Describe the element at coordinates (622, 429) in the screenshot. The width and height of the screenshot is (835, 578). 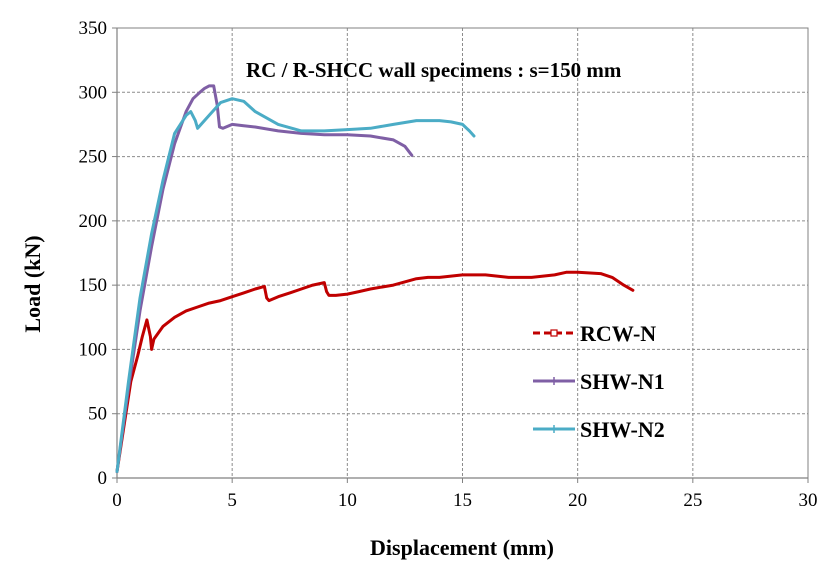
I see `legend-label-shw-n2: SHW-N2` at that location.